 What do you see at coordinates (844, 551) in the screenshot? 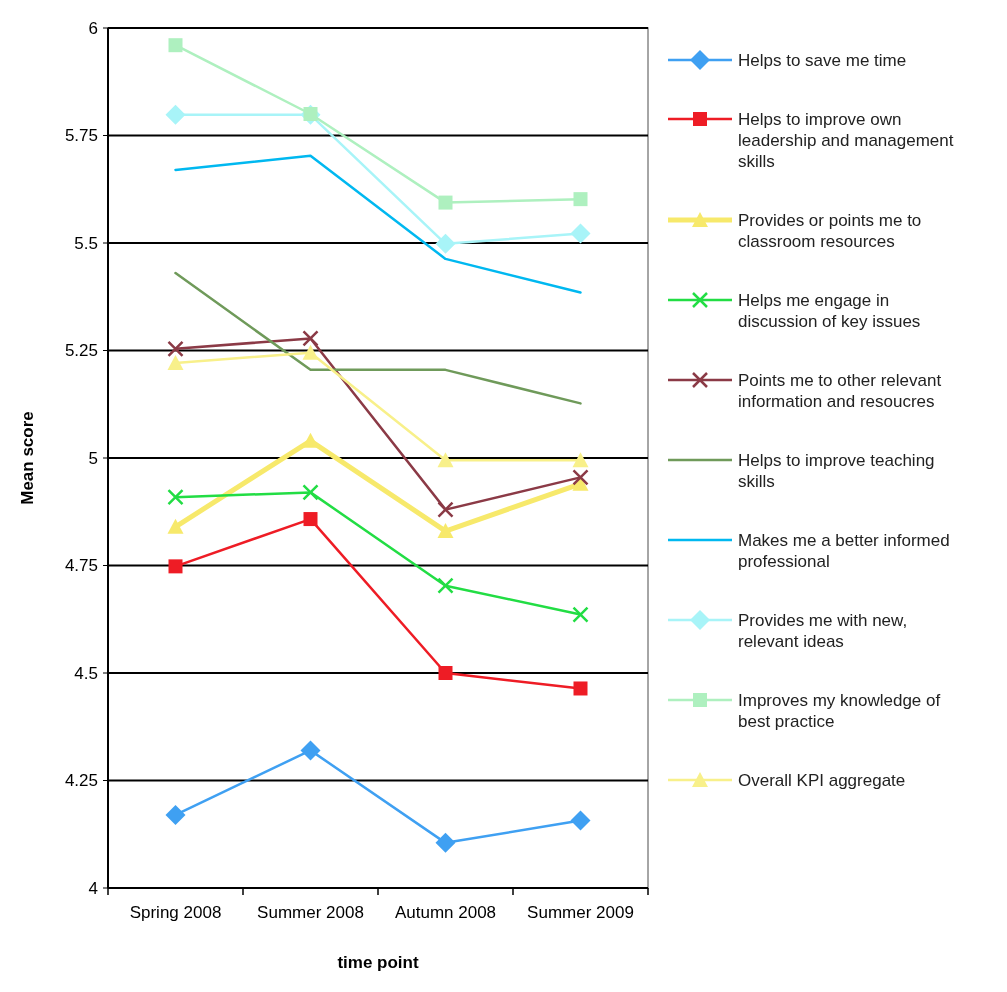
I see `legend-label: Makes me a better informed professional` at bounding box center [844, 551].